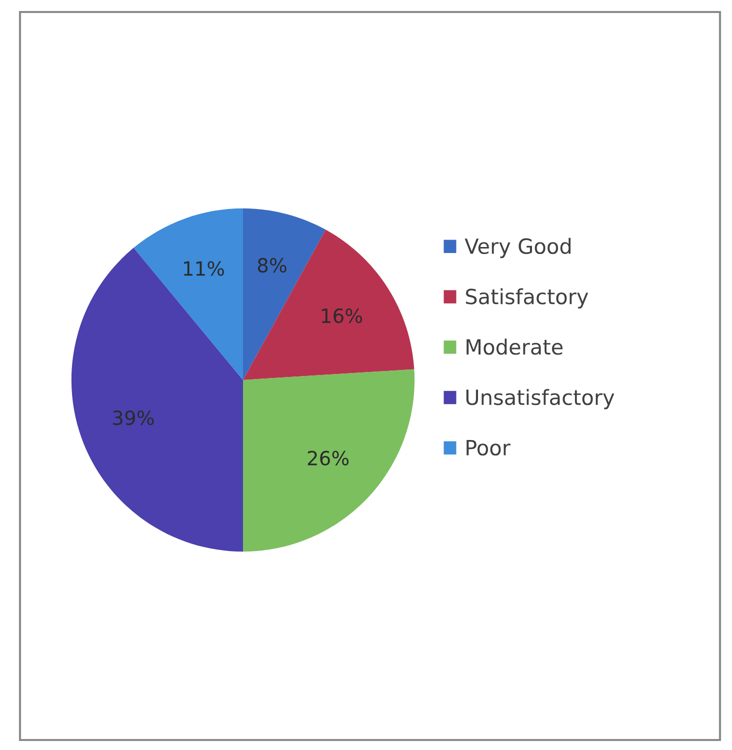 Image resolution: width=732 pixels, height=750 pixels. Describe the element at coordinates (272, 265) in the screenshot. I see `data-label: 8%` at that location.